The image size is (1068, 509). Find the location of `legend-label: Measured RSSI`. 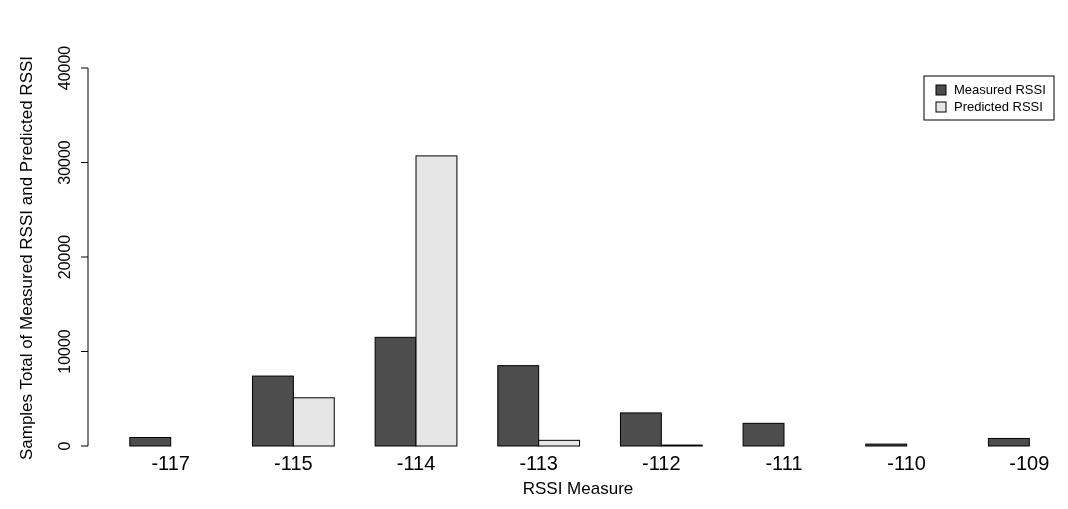

legend-label: Measured RSSI is located at coordinates (1000, 89).